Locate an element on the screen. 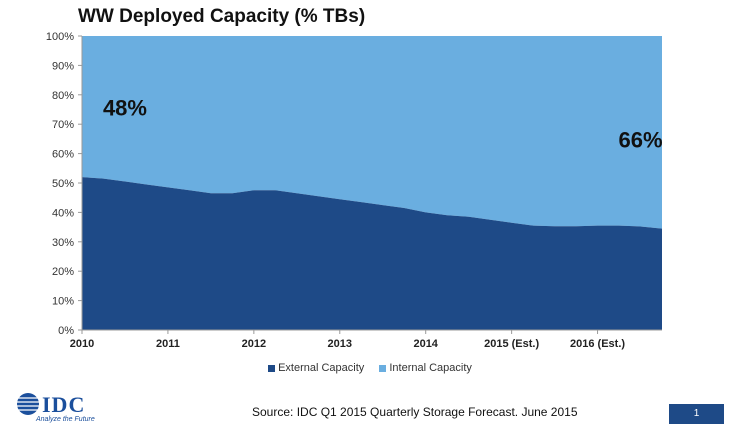 The image size is (740, 428). legend-item-internal: Internal Capacity is located at coordinates (425, 368).